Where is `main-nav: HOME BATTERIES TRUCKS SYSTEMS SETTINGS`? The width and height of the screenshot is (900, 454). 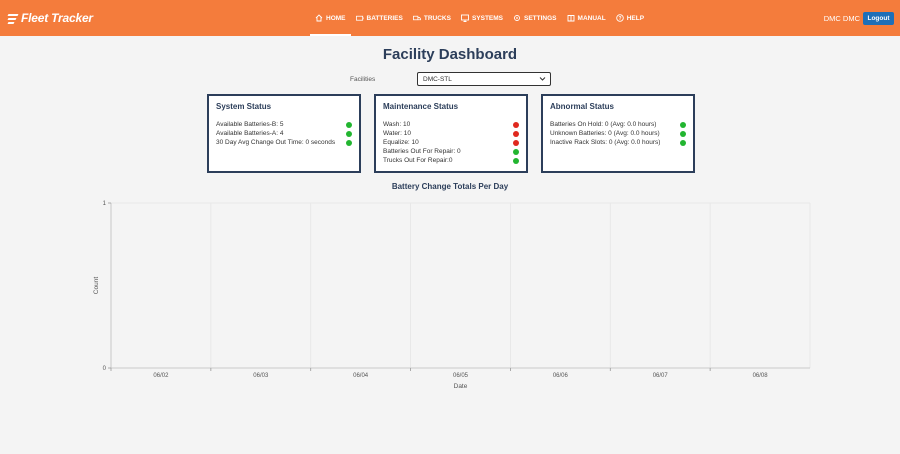
main-nav: HOME BATTERIES TRUCKS SYSTEMS SETTINGS is located at coordinates (479, 18).